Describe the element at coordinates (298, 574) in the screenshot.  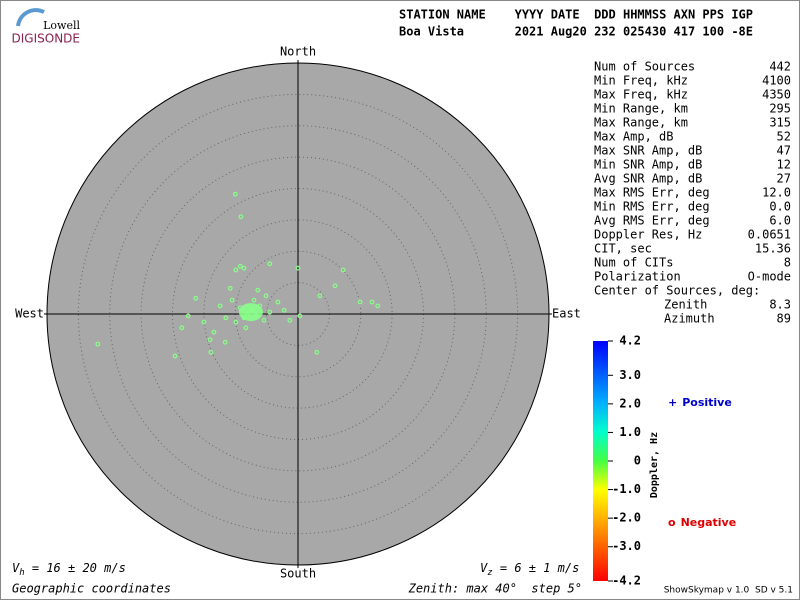
I see `dir-south: South` at that location.